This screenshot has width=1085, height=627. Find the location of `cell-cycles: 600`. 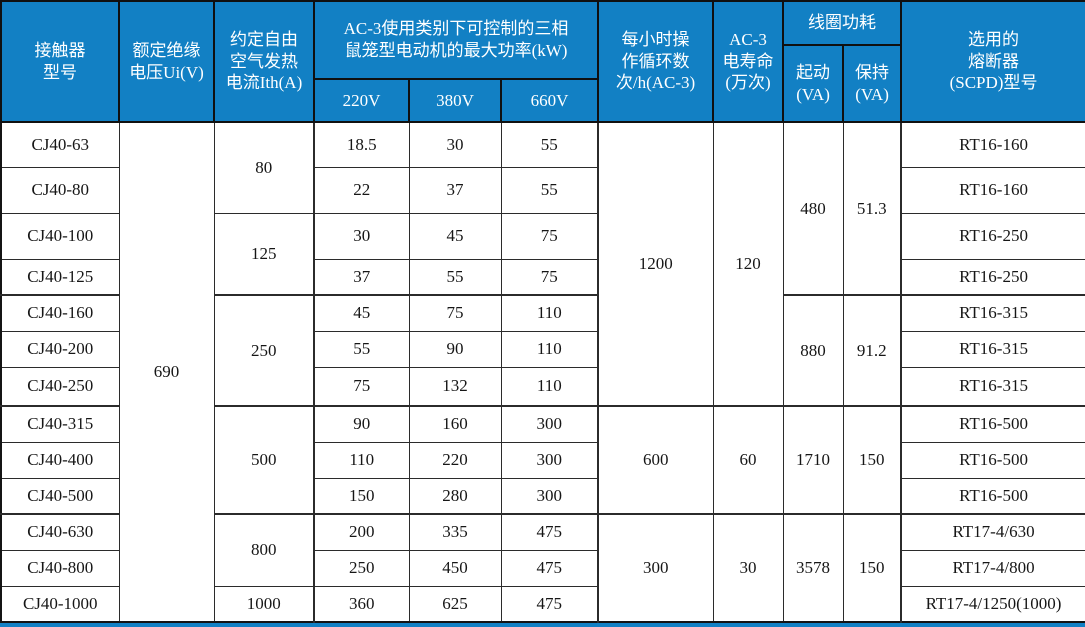

cell-cycles: 600 is located at coordinates (655, 460).